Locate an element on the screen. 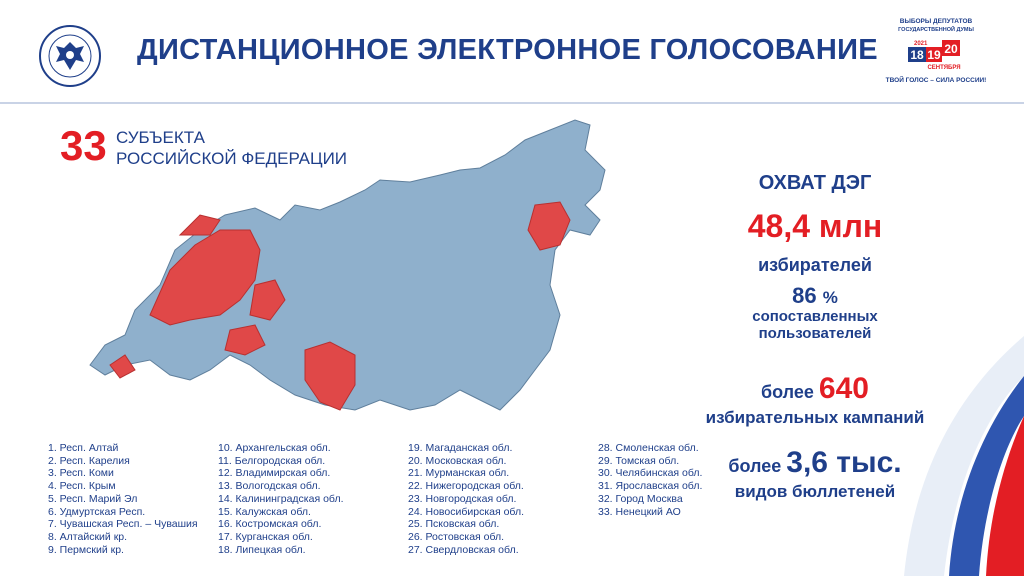 The height and width of the screenshot is (576, 1024). region-item: 32. Город Москва is located at coordinates (640, 498).